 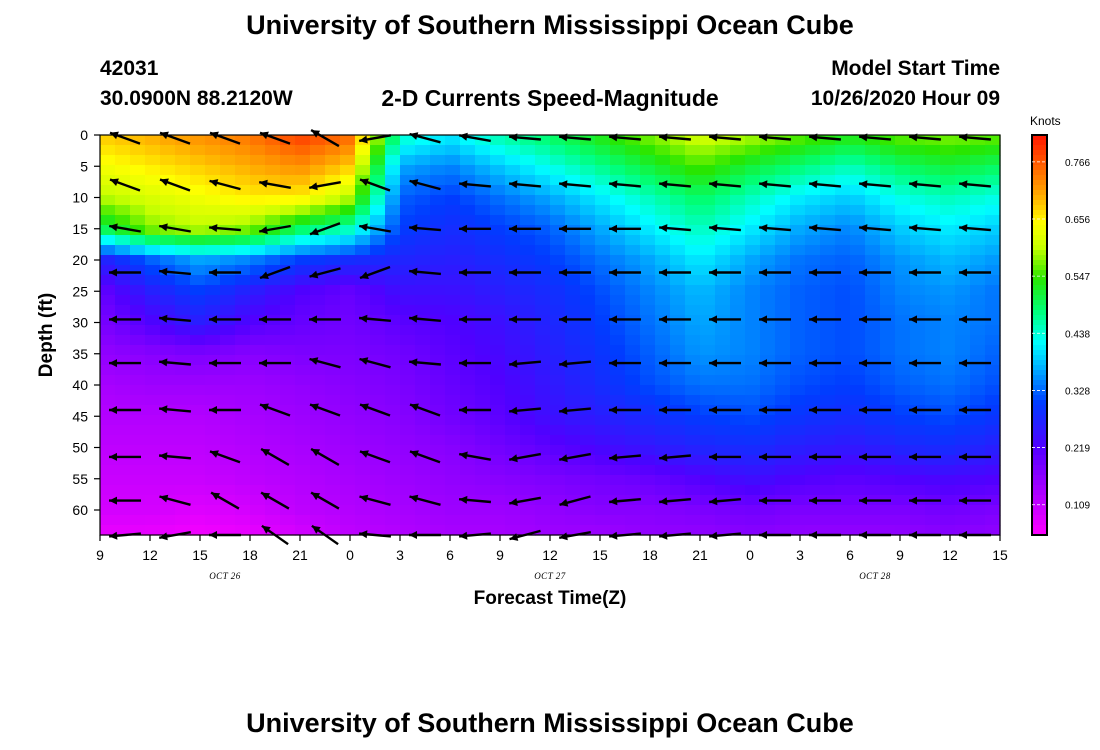 I want to click on date-label: OCT 28, so click(x=875, y=576).